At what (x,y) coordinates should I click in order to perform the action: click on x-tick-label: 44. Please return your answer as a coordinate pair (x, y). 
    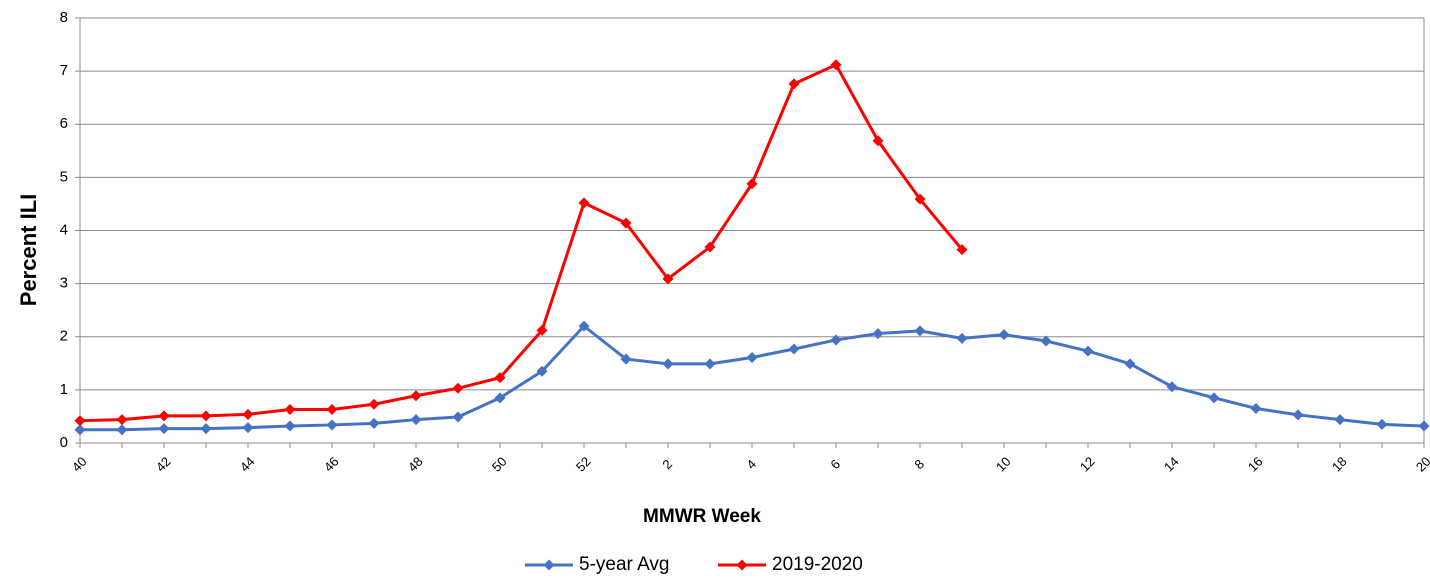
    Looking at the image, I should click on (247, 464).